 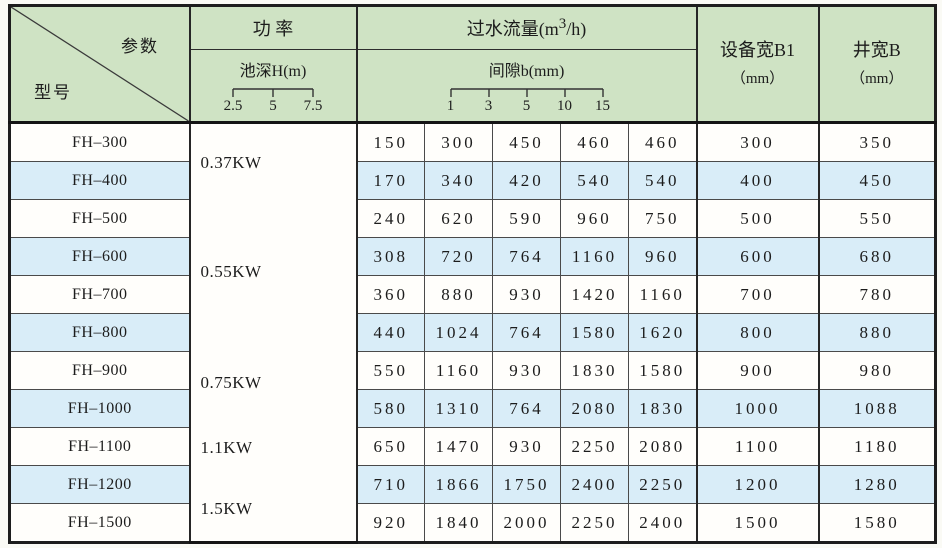 What do you see at coordinates (99, 484) in the screenshot?
I see `model-cell: FH–1200` at bounding box center [99, 484].